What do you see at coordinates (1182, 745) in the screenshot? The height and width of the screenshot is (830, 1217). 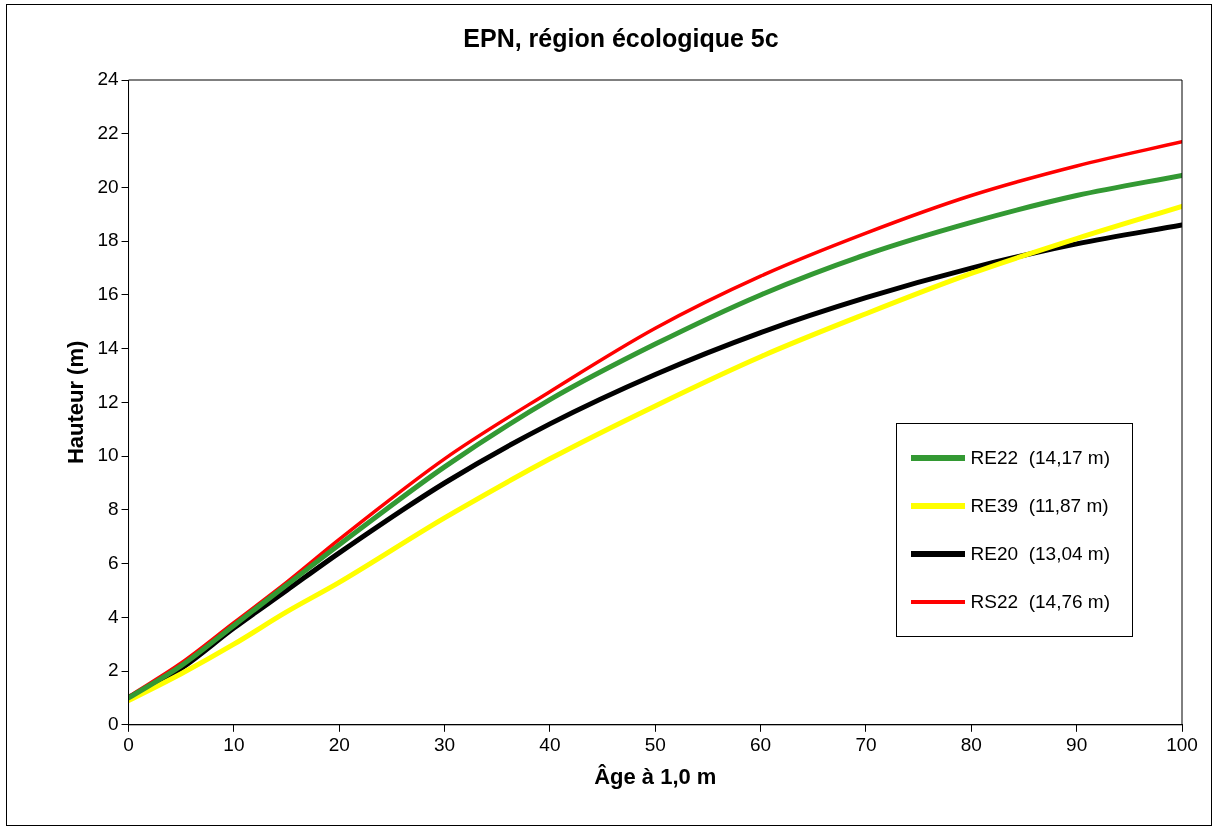 I see `x-tick-label: 100` at bounding box center [1182, 745].